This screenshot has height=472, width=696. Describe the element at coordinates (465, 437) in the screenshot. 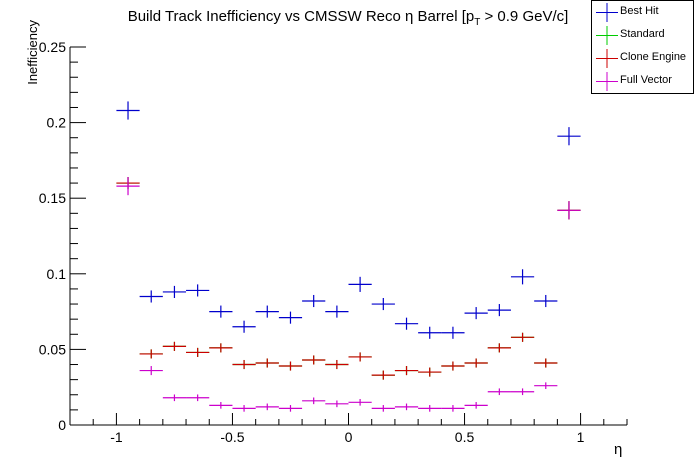

I see `x-tick-label: 0.5` at that location.